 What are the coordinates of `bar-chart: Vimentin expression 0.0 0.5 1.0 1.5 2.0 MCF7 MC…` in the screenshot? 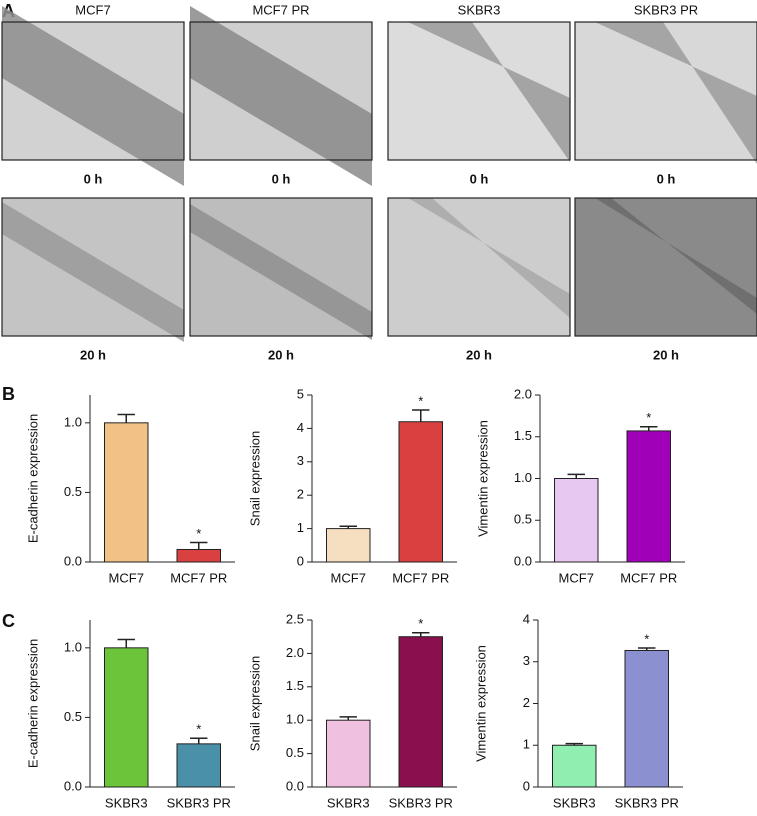 It's located at (580, 485).